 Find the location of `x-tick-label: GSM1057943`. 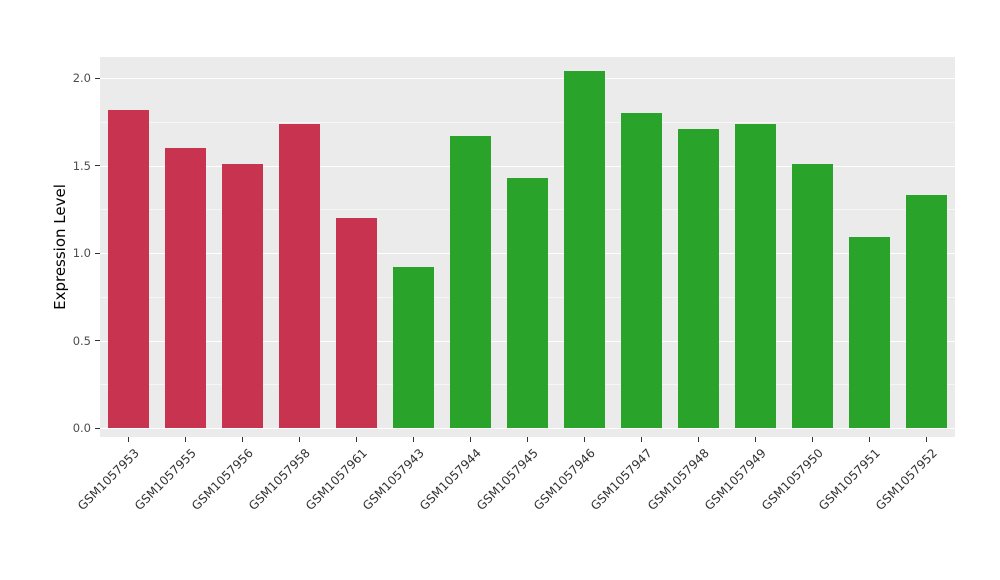

x-tick-label: GSM1057943 is located at coordinates (393, 479).